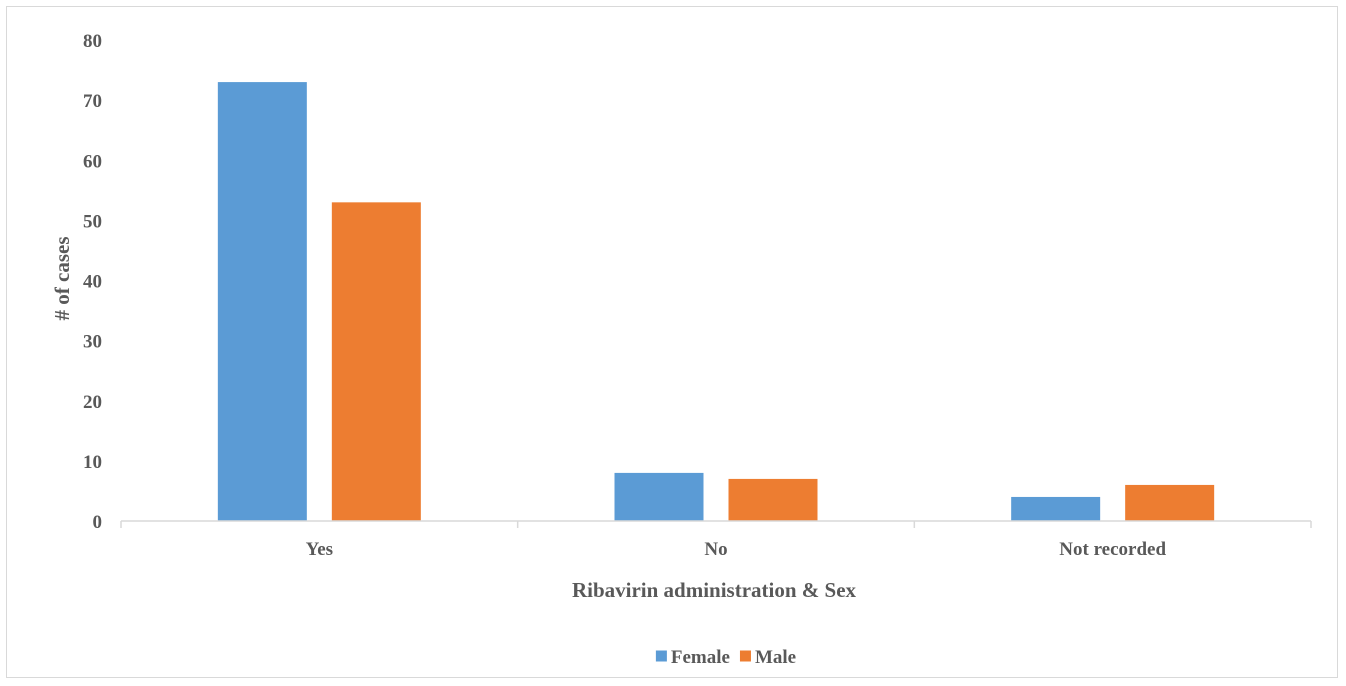  I want to click on bar-male-not-recorded, so click(1170, 502).